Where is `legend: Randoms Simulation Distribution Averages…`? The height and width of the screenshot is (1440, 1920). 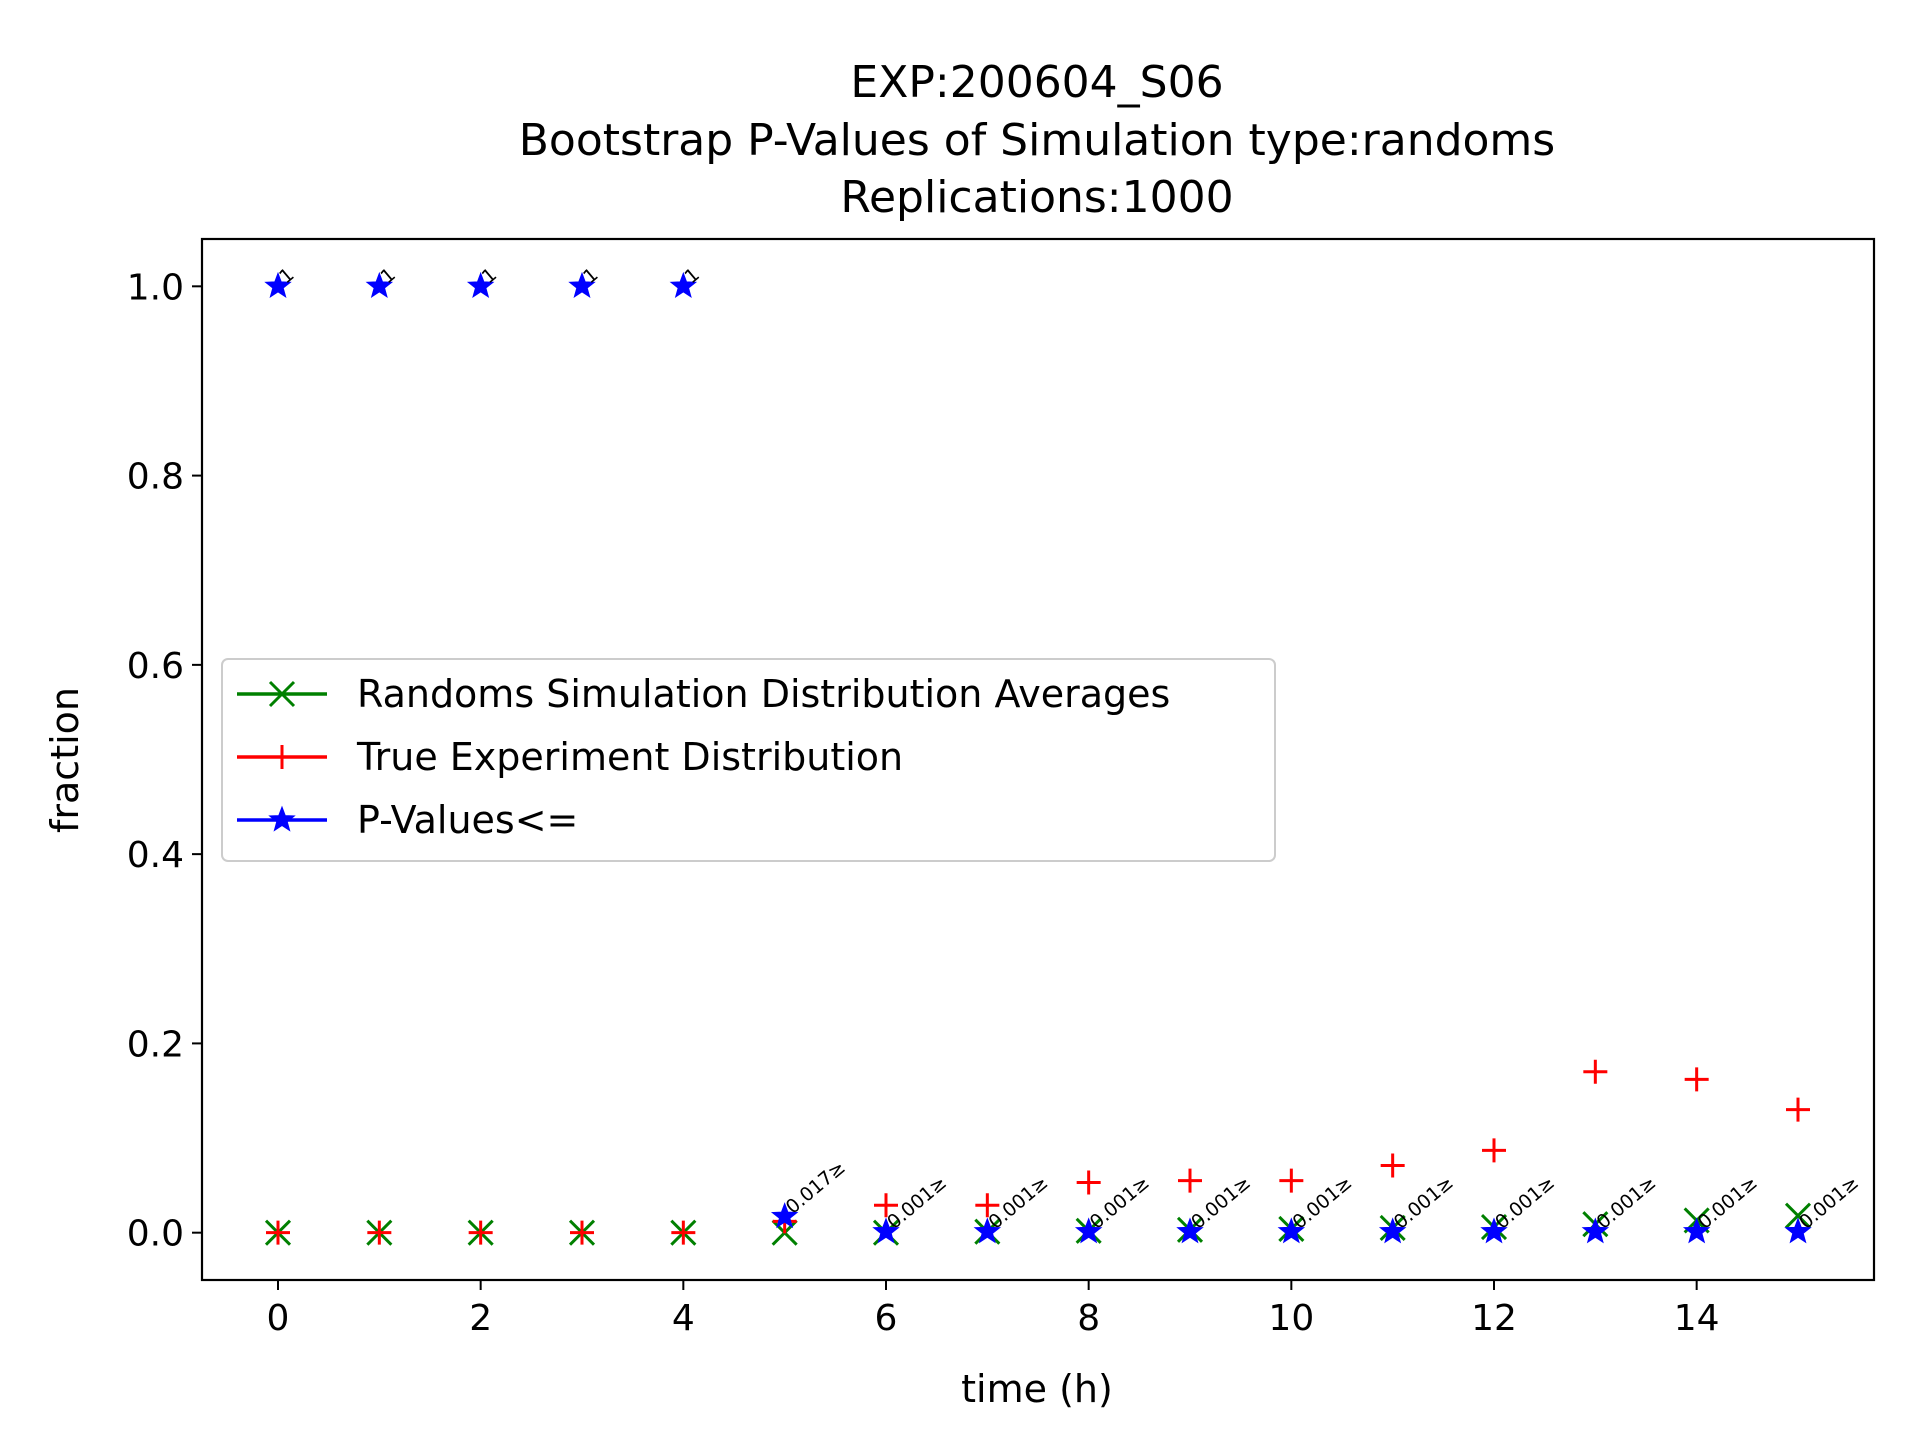 legend: Randoms Simulation Distribution Averages… is located at coordinates (748, 760).